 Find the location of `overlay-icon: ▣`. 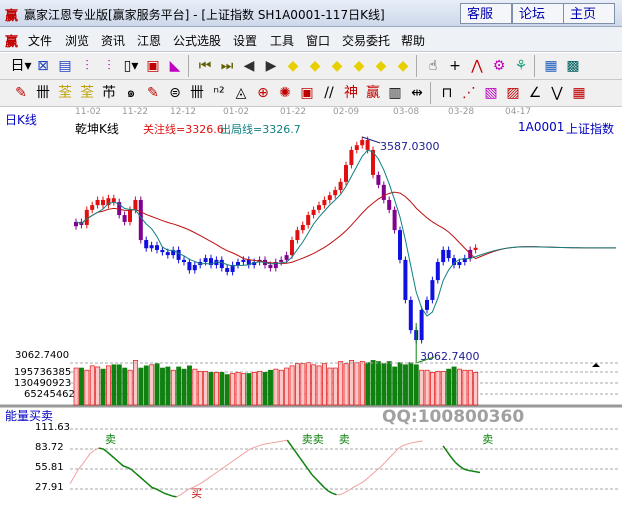

overlay-icon: ▣ is located at coordinates (153, 66).